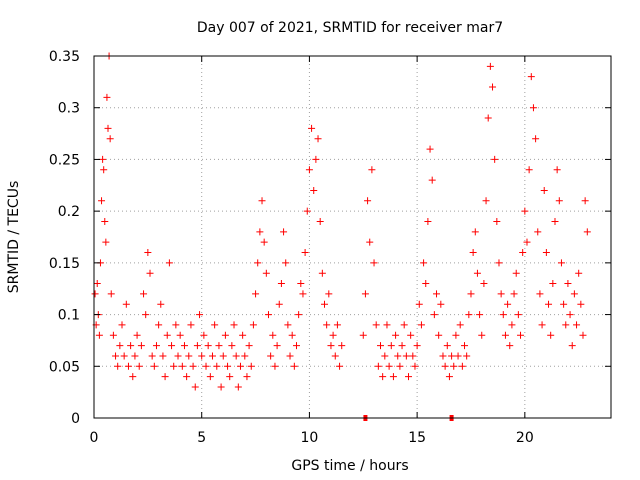  I want to click on x-axis-label: GPS time / hours, so click(349, 466).